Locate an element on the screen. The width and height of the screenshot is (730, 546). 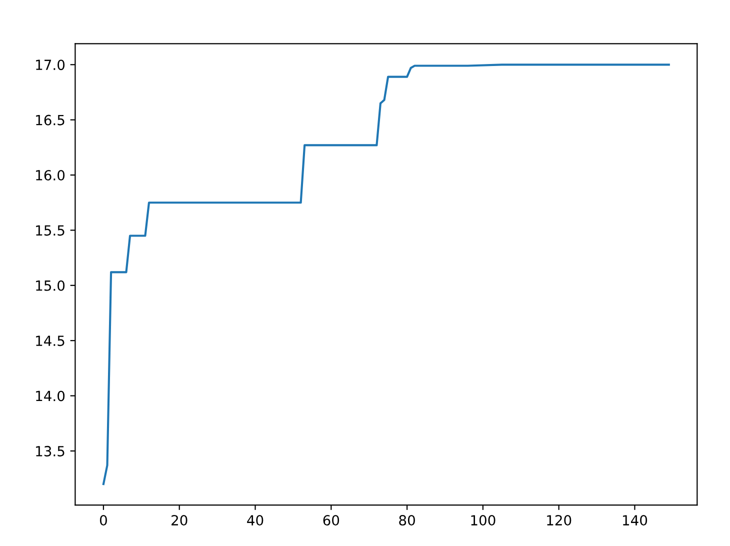
x-tick-label: 80 is located at coordinates (407, 520).